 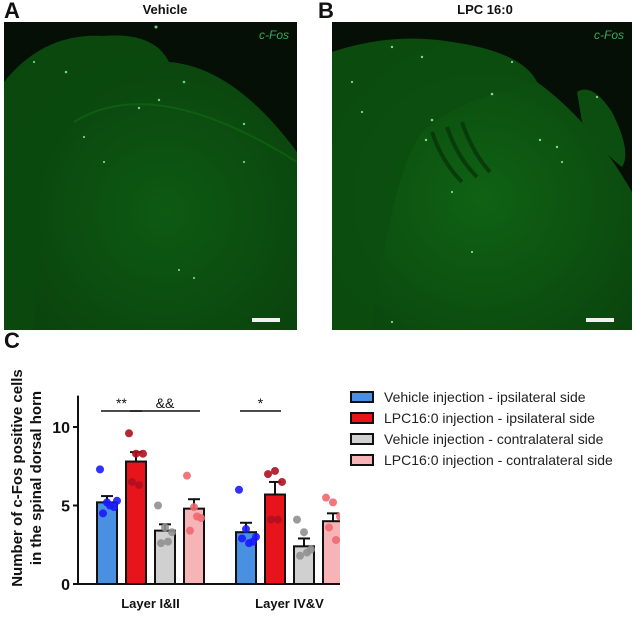 What do you see at coordinates (485, 396) in the screenshot?
I see `legend-label: Vehicle injection - ipsilateral side` at bounding box center [485, 396].